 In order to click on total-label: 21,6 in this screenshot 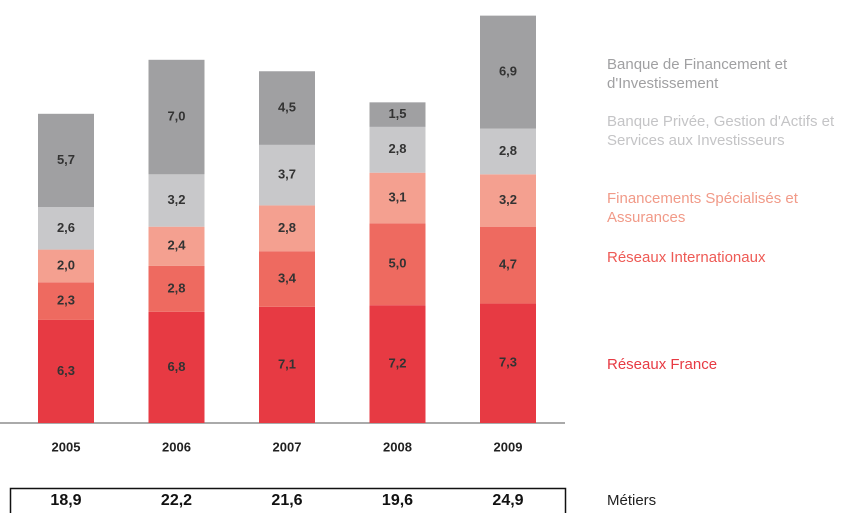, I will do `click(286, 500)`.